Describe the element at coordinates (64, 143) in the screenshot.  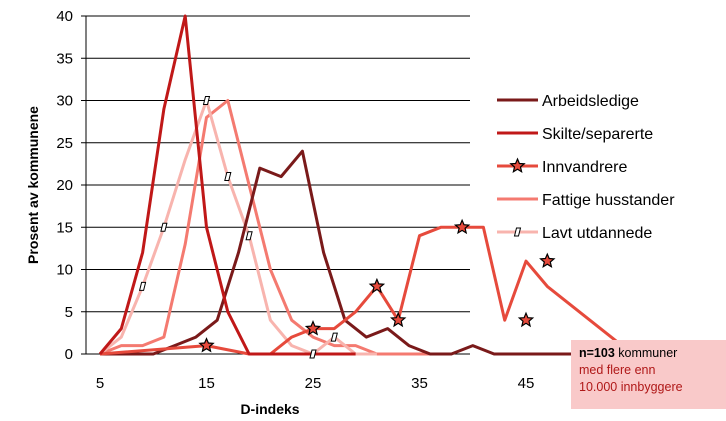
I see `y-tick-label: 25` at that location.